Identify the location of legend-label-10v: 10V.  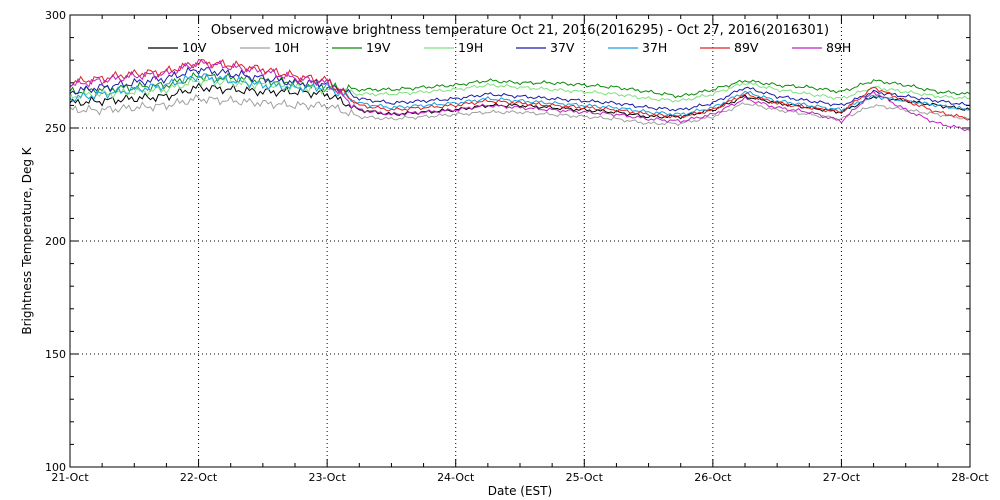
(194, 47).